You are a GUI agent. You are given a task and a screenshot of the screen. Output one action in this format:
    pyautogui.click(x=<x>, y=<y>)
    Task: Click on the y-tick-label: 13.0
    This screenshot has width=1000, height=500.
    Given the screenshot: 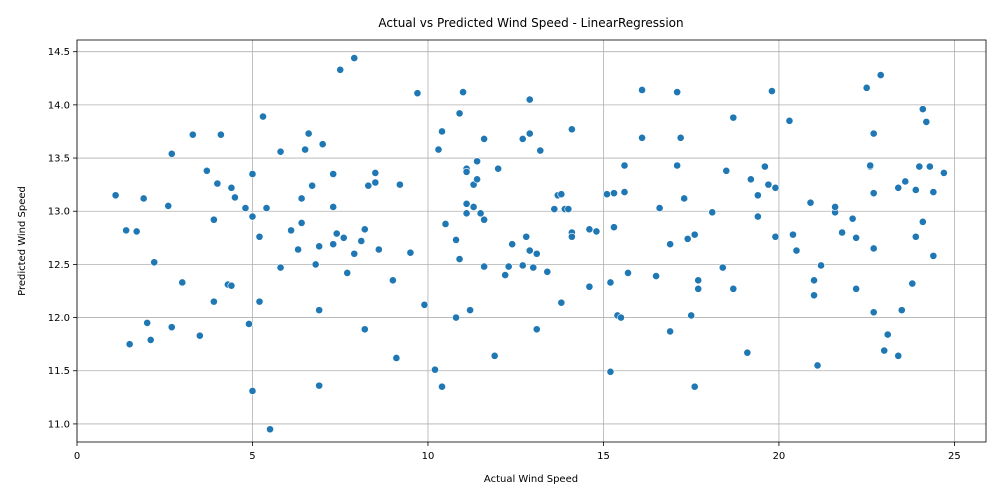 What is the action you would take?
    pyautogui.click(x=59, y=212)
    